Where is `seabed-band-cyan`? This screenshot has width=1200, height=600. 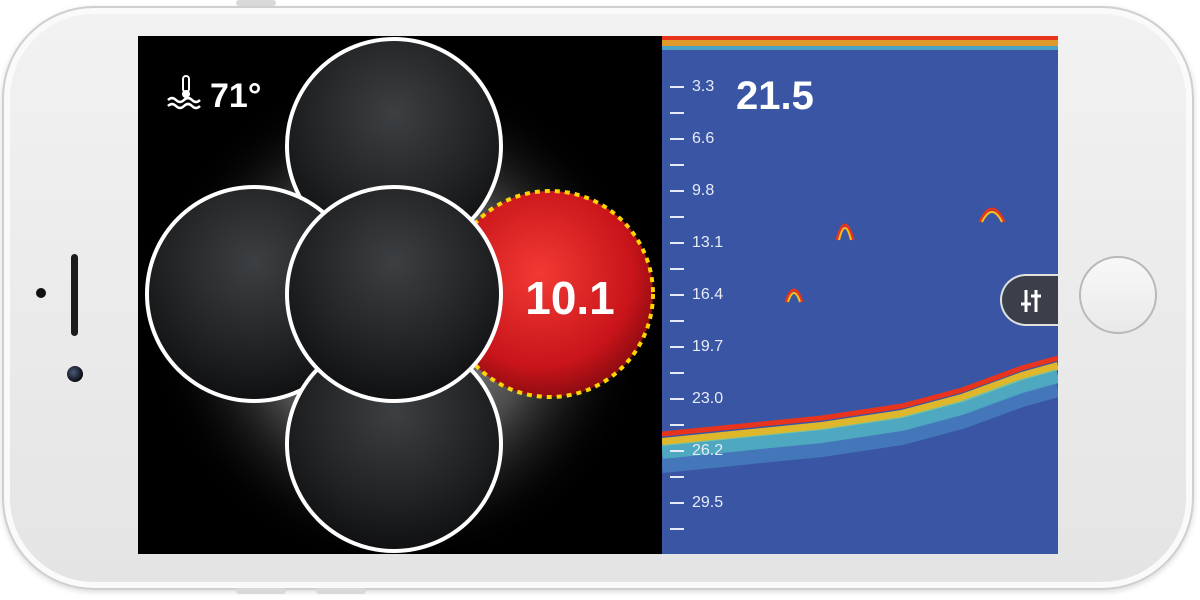 seabed-band-cyan is located at coordinates (860, 414).